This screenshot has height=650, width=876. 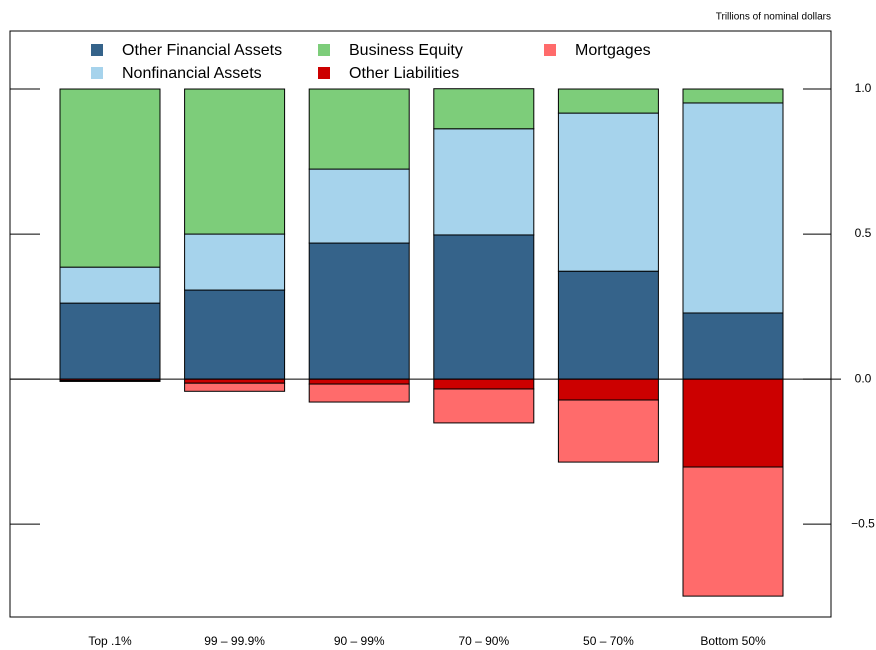 I want to click on x-tick-label: 70 – 90%, so click(x=483, y=641).